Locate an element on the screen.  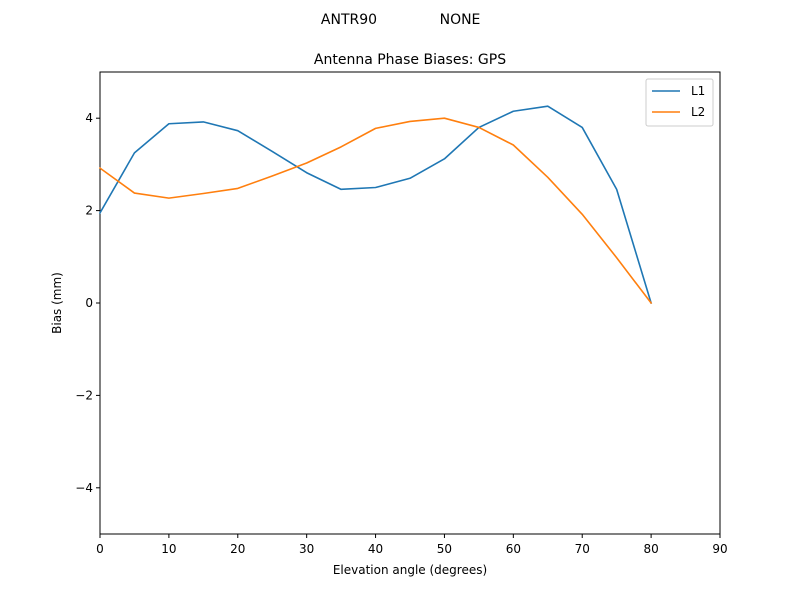
x-tick-label: 0 is located at coordinates (100, 549).